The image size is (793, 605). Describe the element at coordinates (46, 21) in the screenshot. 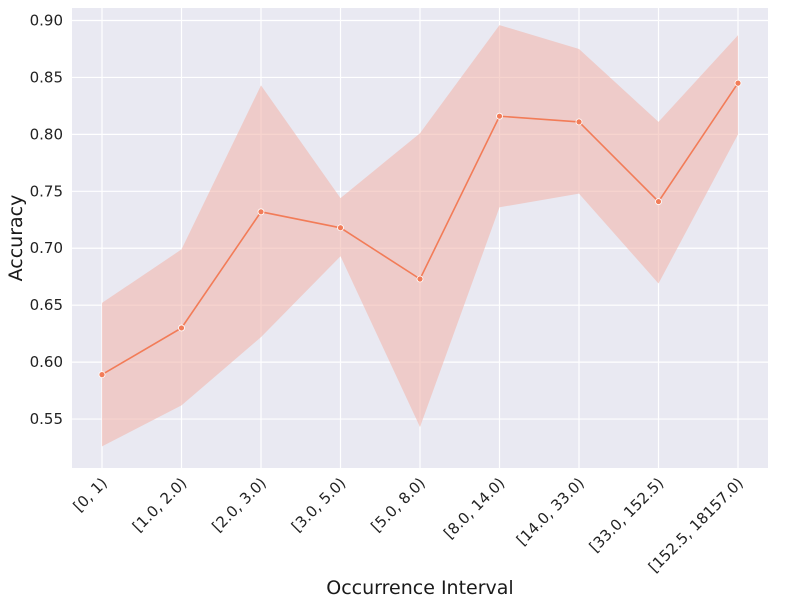

I see `y-tick-label: 0.90` at that location.